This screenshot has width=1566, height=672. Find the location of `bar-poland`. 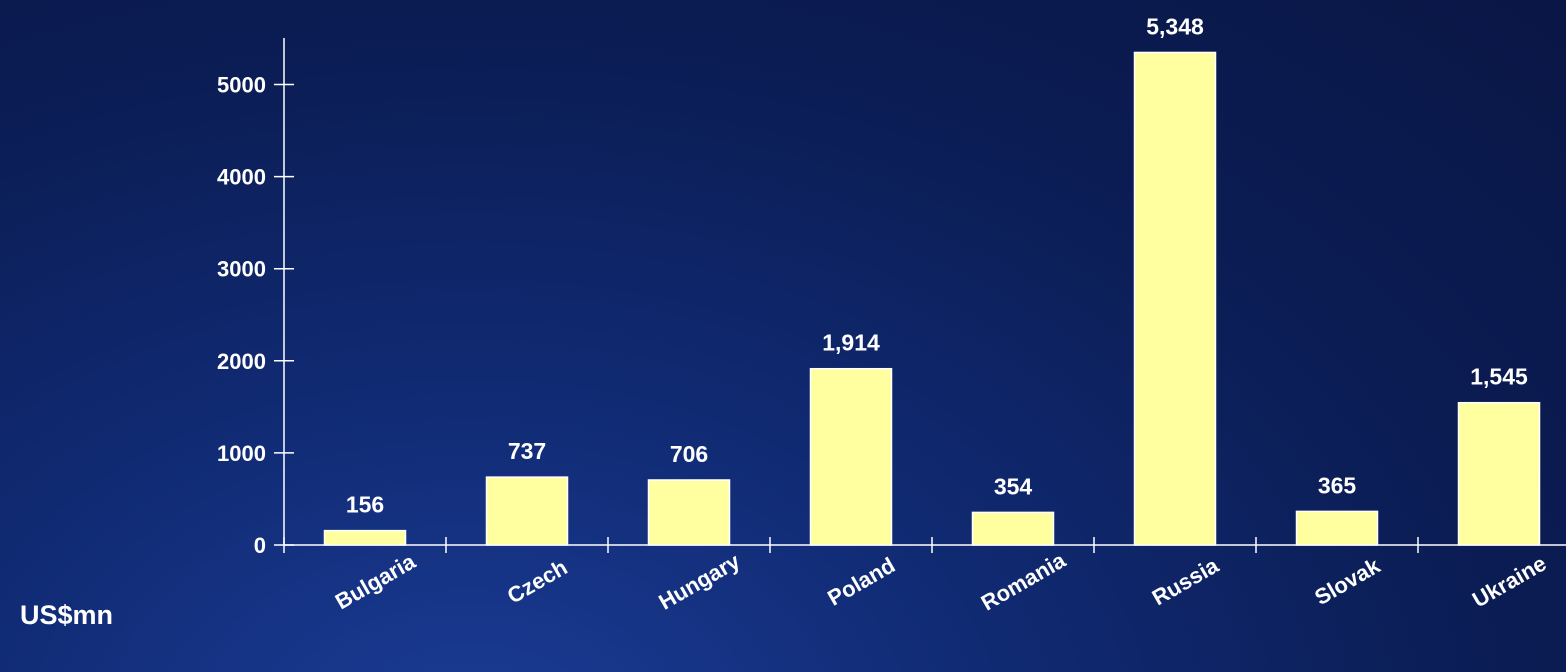

bar-poland is located at coordinates (851, 457).